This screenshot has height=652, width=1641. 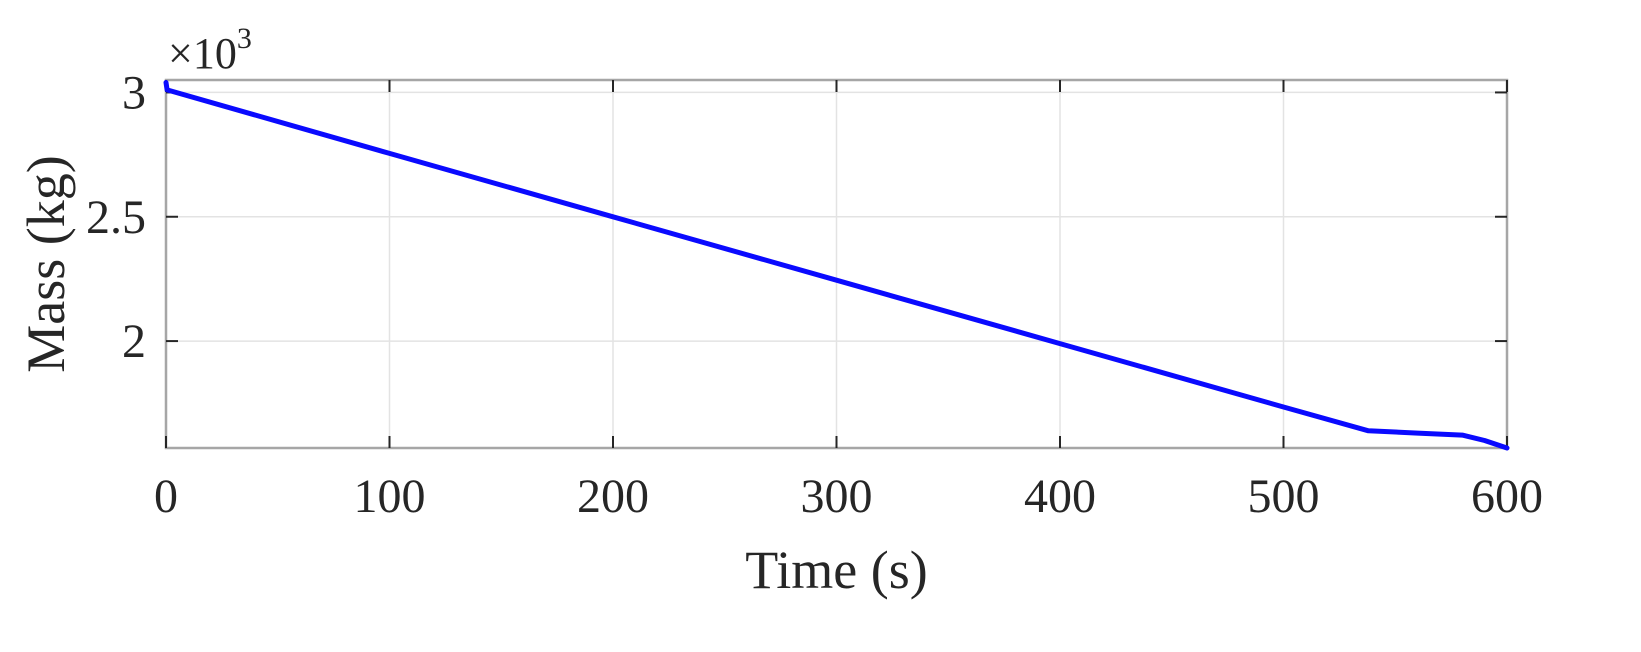 What do you see at coordinates (837, 496) in the screenshot?
I see `x-tick-label: 300` at bounding box center [837, 496].